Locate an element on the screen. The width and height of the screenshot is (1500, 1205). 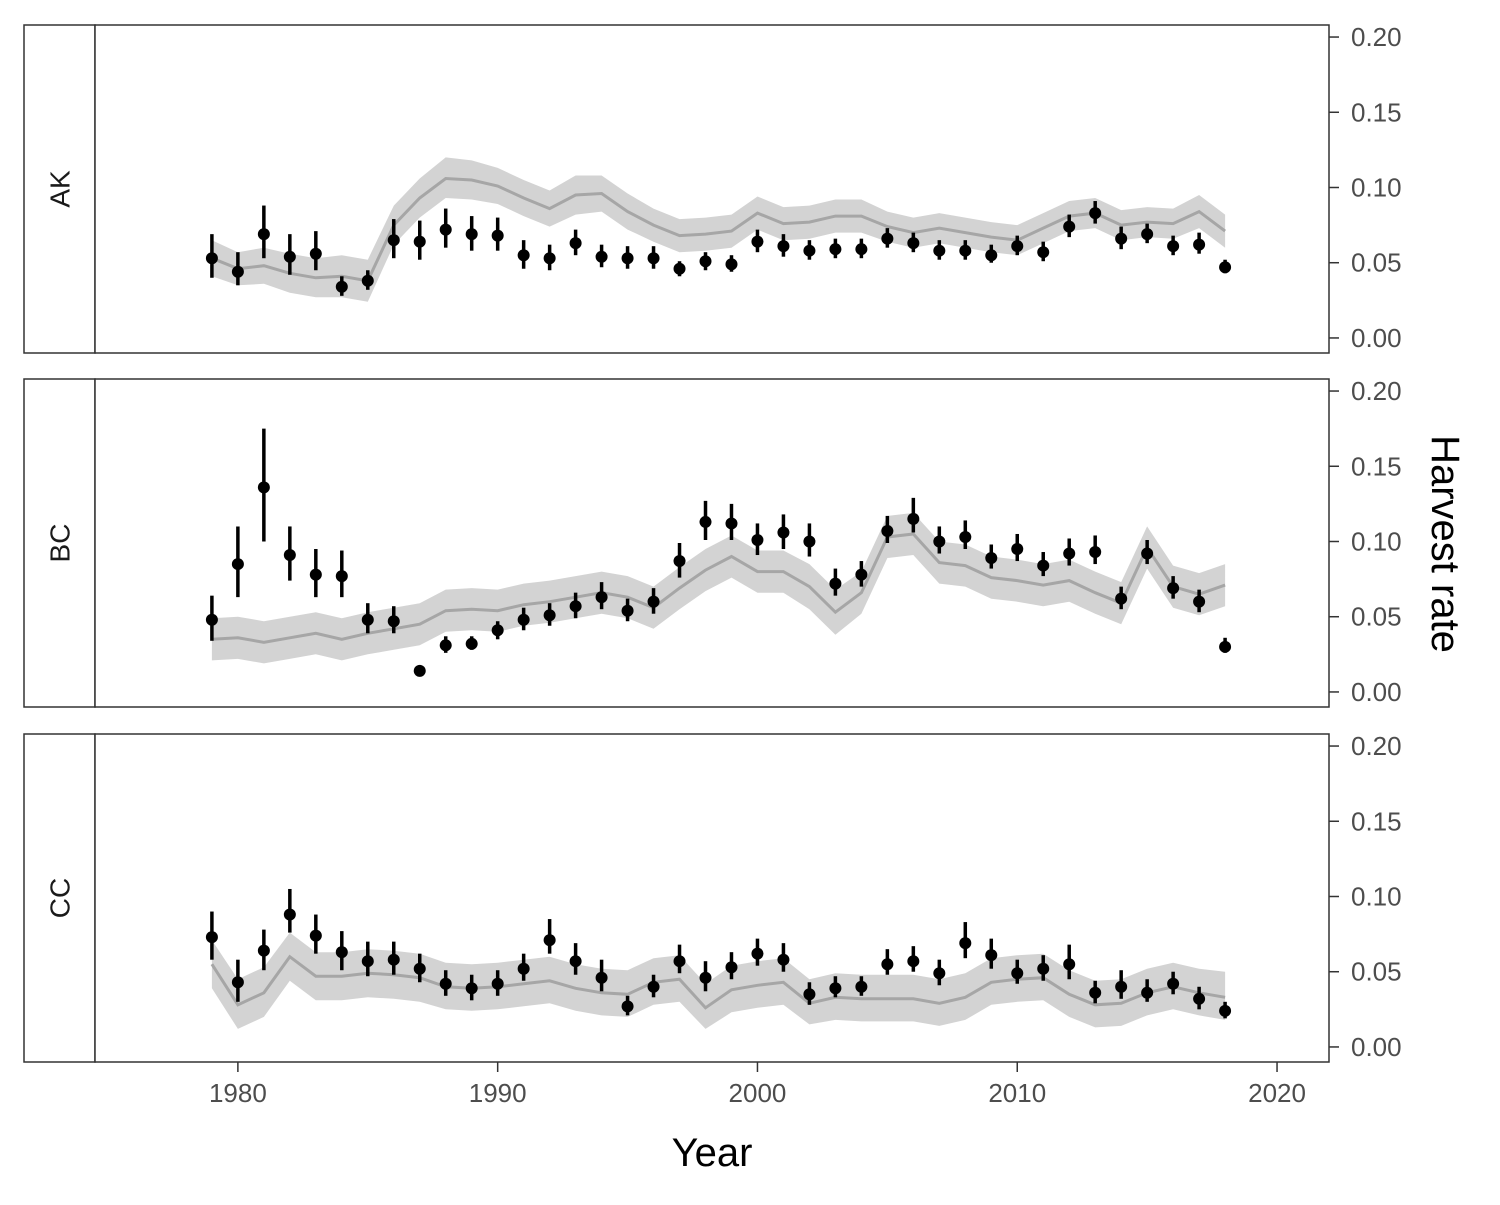
y-axis-title: Harvest rate is located at coordinates (1445, 544).